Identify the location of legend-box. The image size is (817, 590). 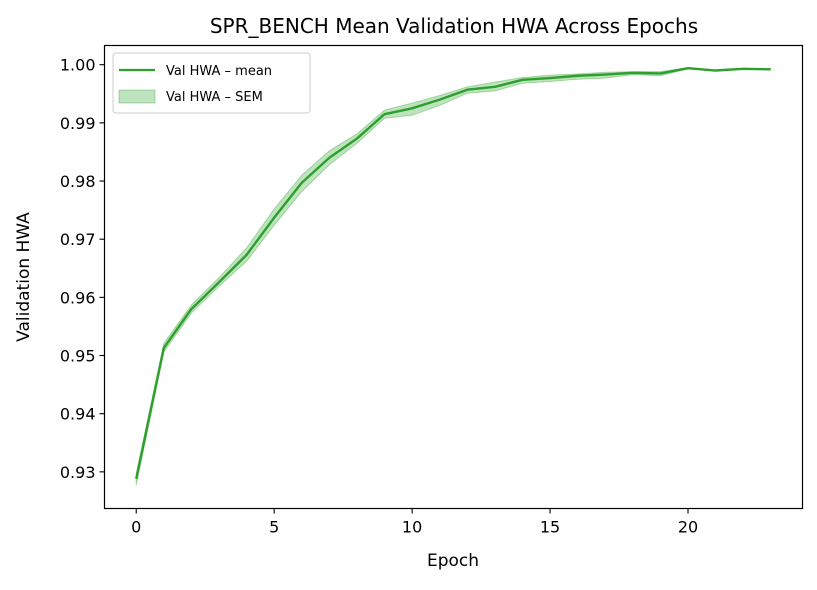
(211, 83).